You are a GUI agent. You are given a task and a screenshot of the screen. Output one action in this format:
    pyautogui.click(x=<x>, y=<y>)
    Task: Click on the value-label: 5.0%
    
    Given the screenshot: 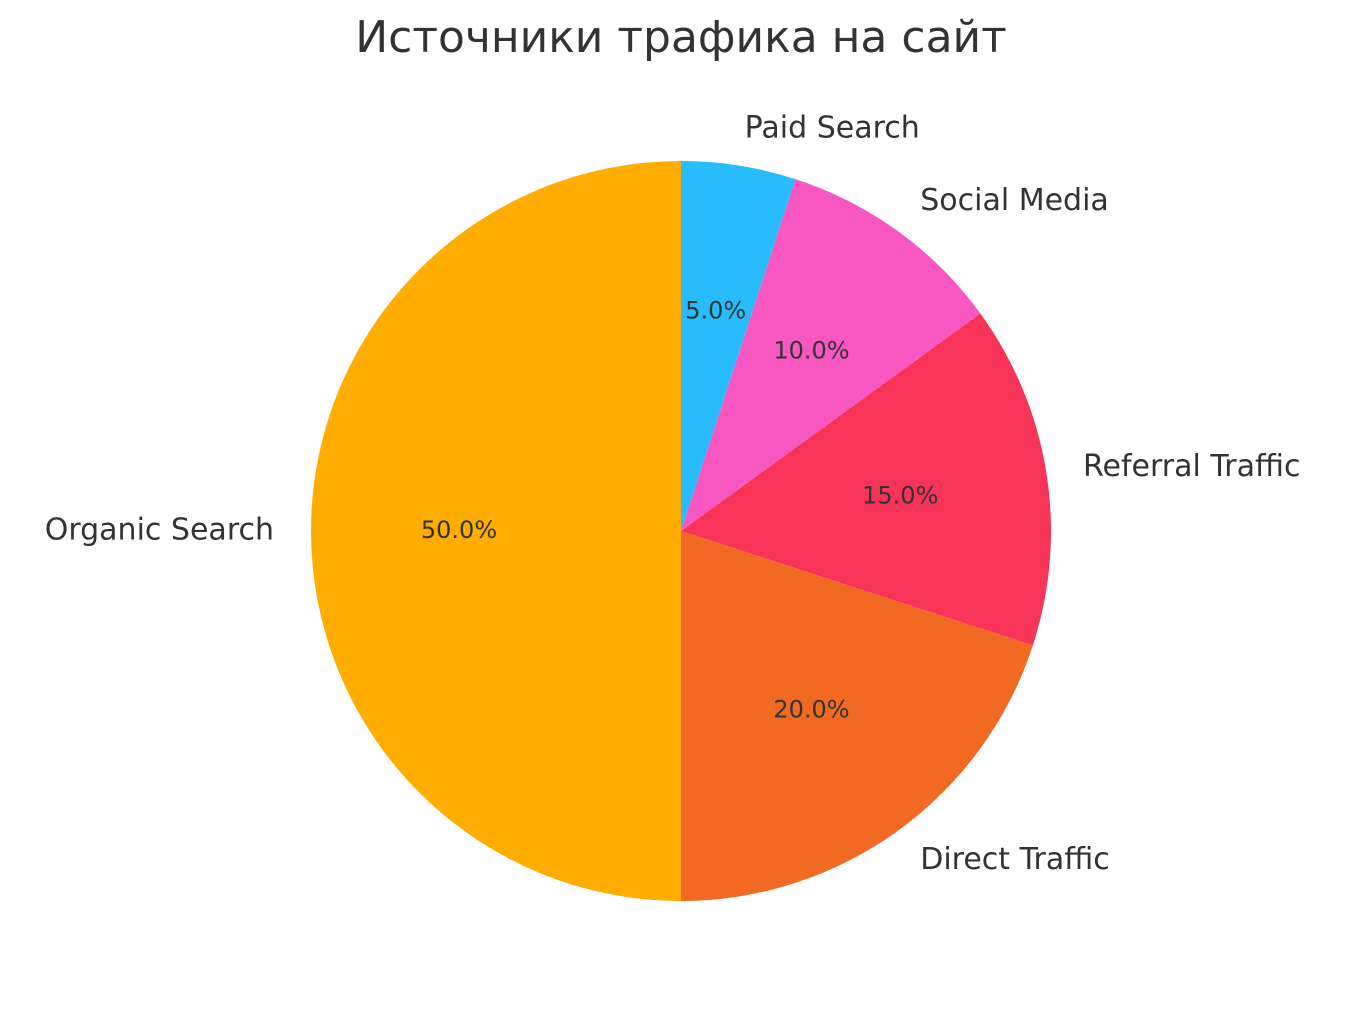 What is the action you would take?
    pyautogui.click(x=715, y=311)
    